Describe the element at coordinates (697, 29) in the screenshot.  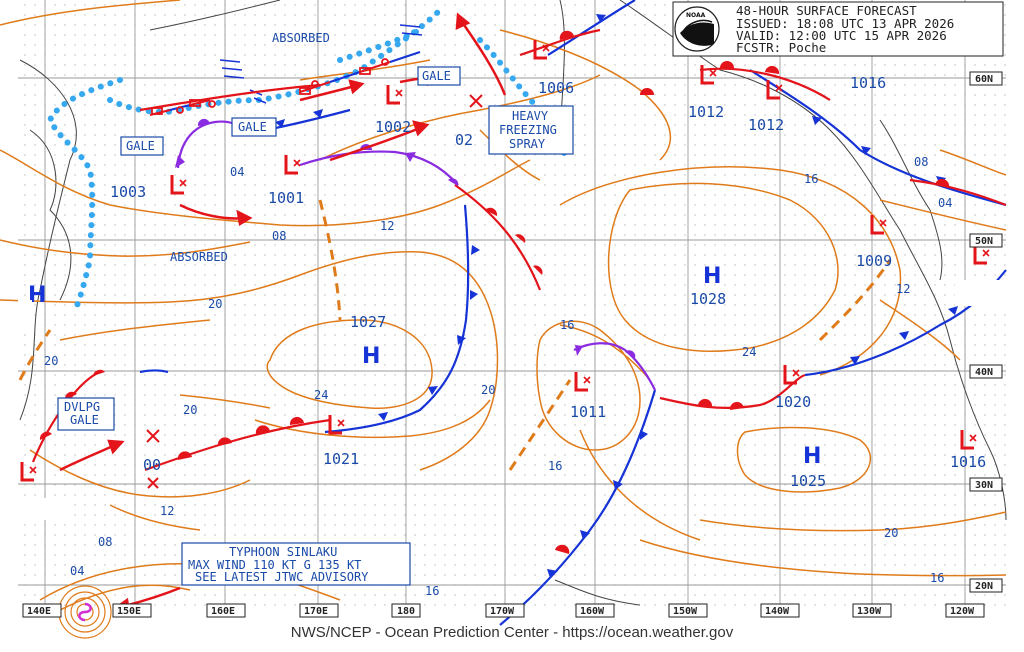
I see `noaa-logo: NOAA` at that location.